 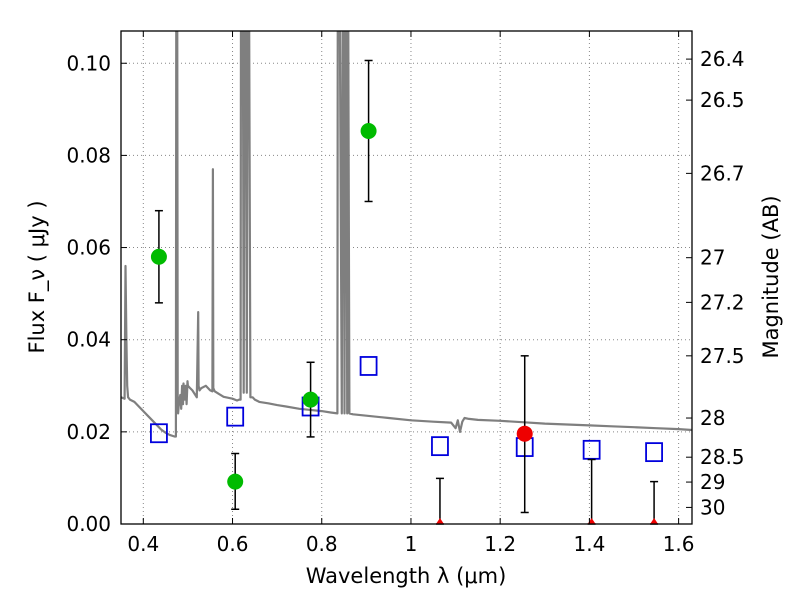 I want to click on x-axis-label: Wavelength λ (μm), so click(x=406, y=576).